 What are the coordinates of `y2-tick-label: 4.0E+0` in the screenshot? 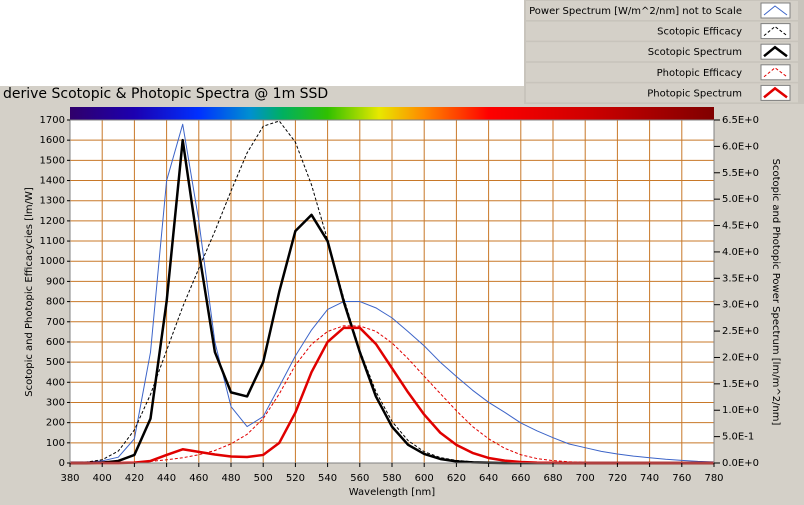 It's located at (740, 252).